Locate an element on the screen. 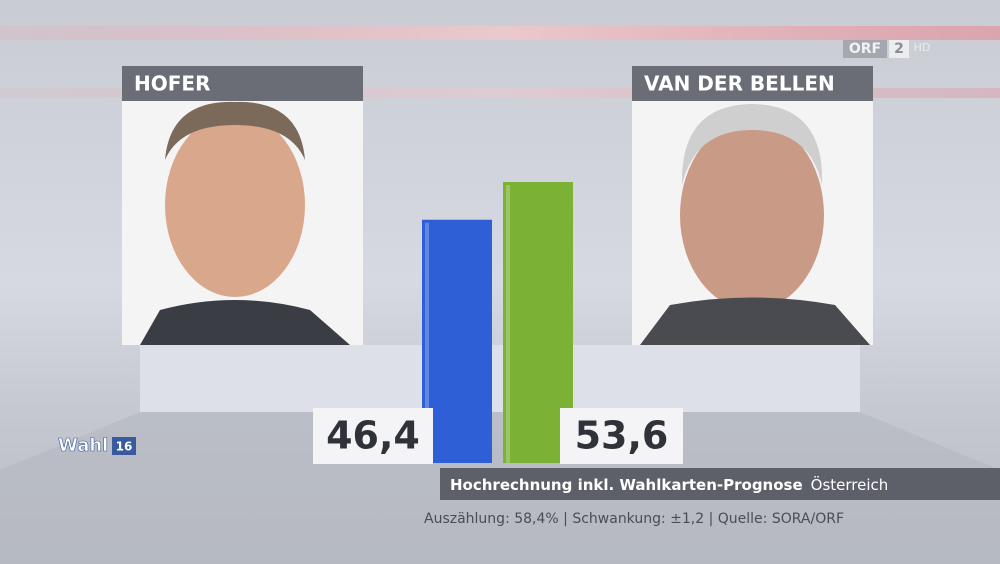  subtitle: Österreich is located at coordinates (850, 484).